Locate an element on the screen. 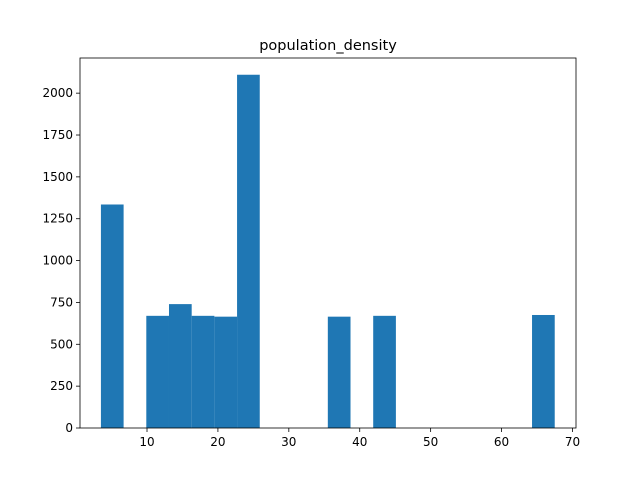 Image resolution: width=640 pixels, height=480 pixels. x-axis-ticks: 10 20 30 40 50 60 70 is located at coordinates (359, 438).